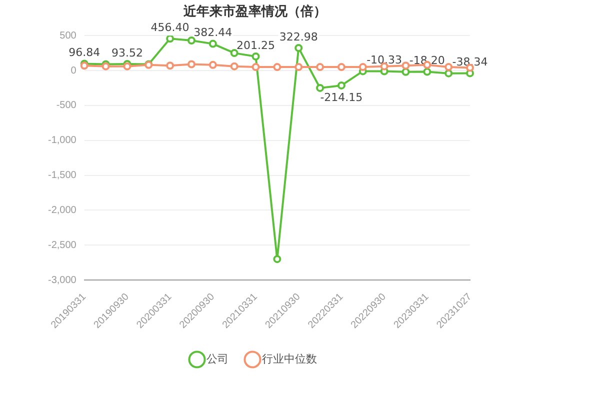 This screenshot has height=405, width=600. Describe the element at coordinates (62, 245) in the screenshot. I see `y-tick-label: -2,500` at that location.